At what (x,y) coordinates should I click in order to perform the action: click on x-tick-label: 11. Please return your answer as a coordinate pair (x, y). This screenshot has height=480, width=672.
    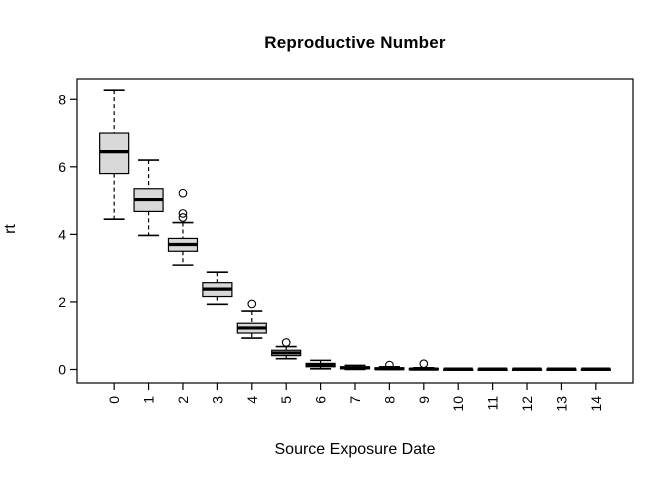
    Looking at the image, I should click on (493, 403).